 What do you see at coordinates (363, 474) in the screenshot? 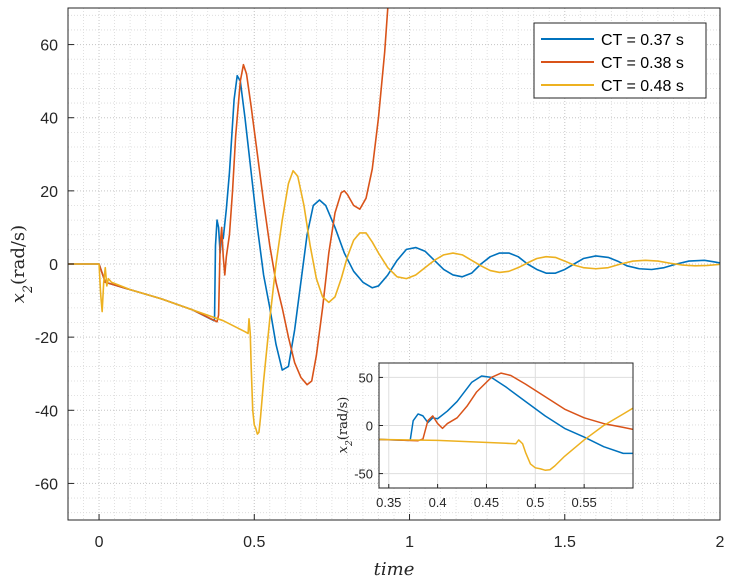
I see `inset-y-tick-label: -50` at bounding box center [363, 474].